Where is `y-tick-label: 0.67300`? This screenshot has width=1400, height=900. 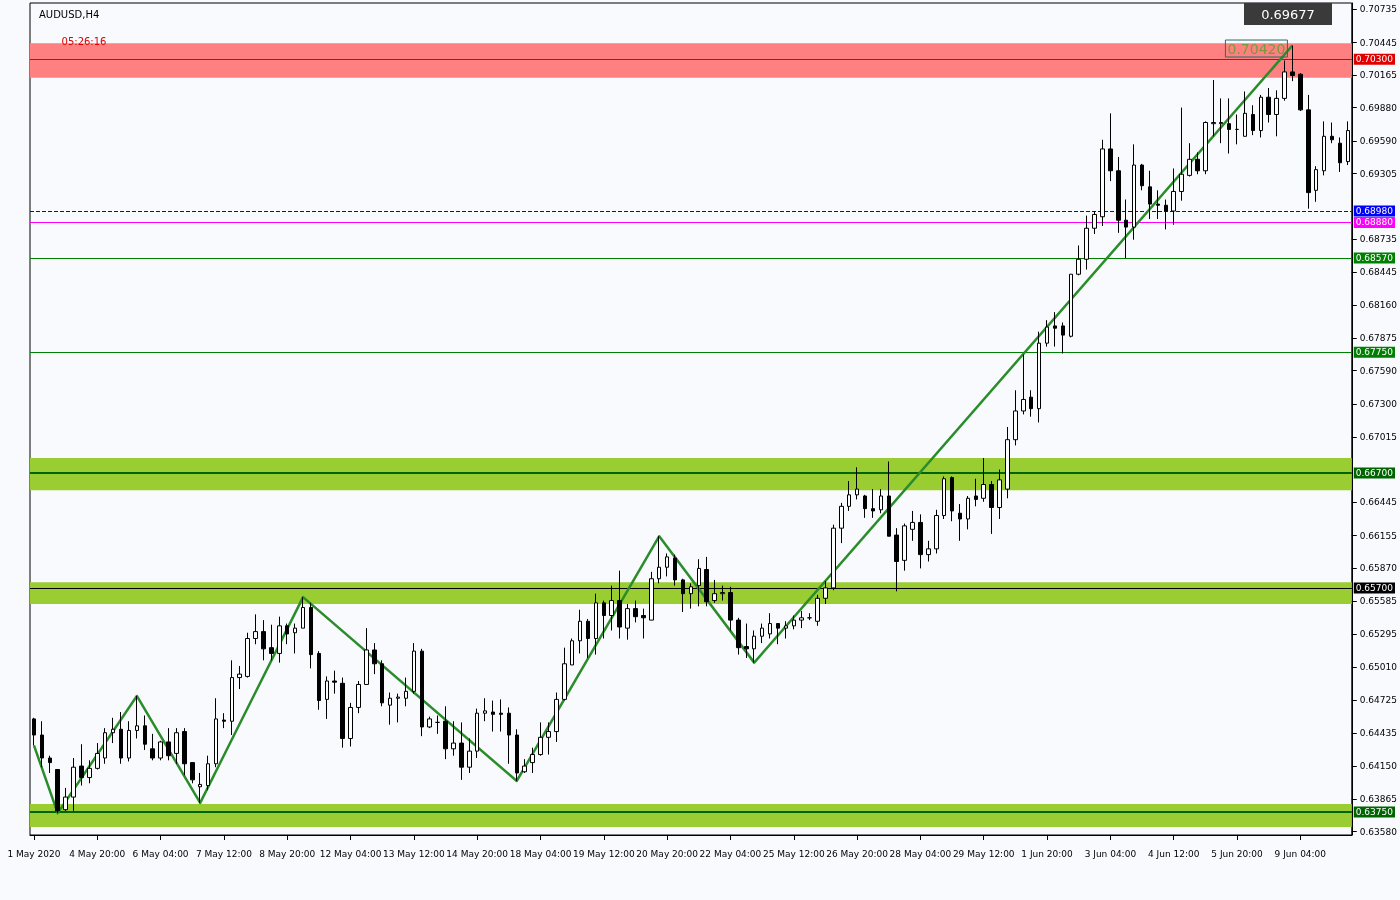 y-tick-label: 0.67300 is located at coordinates (1378, 404).